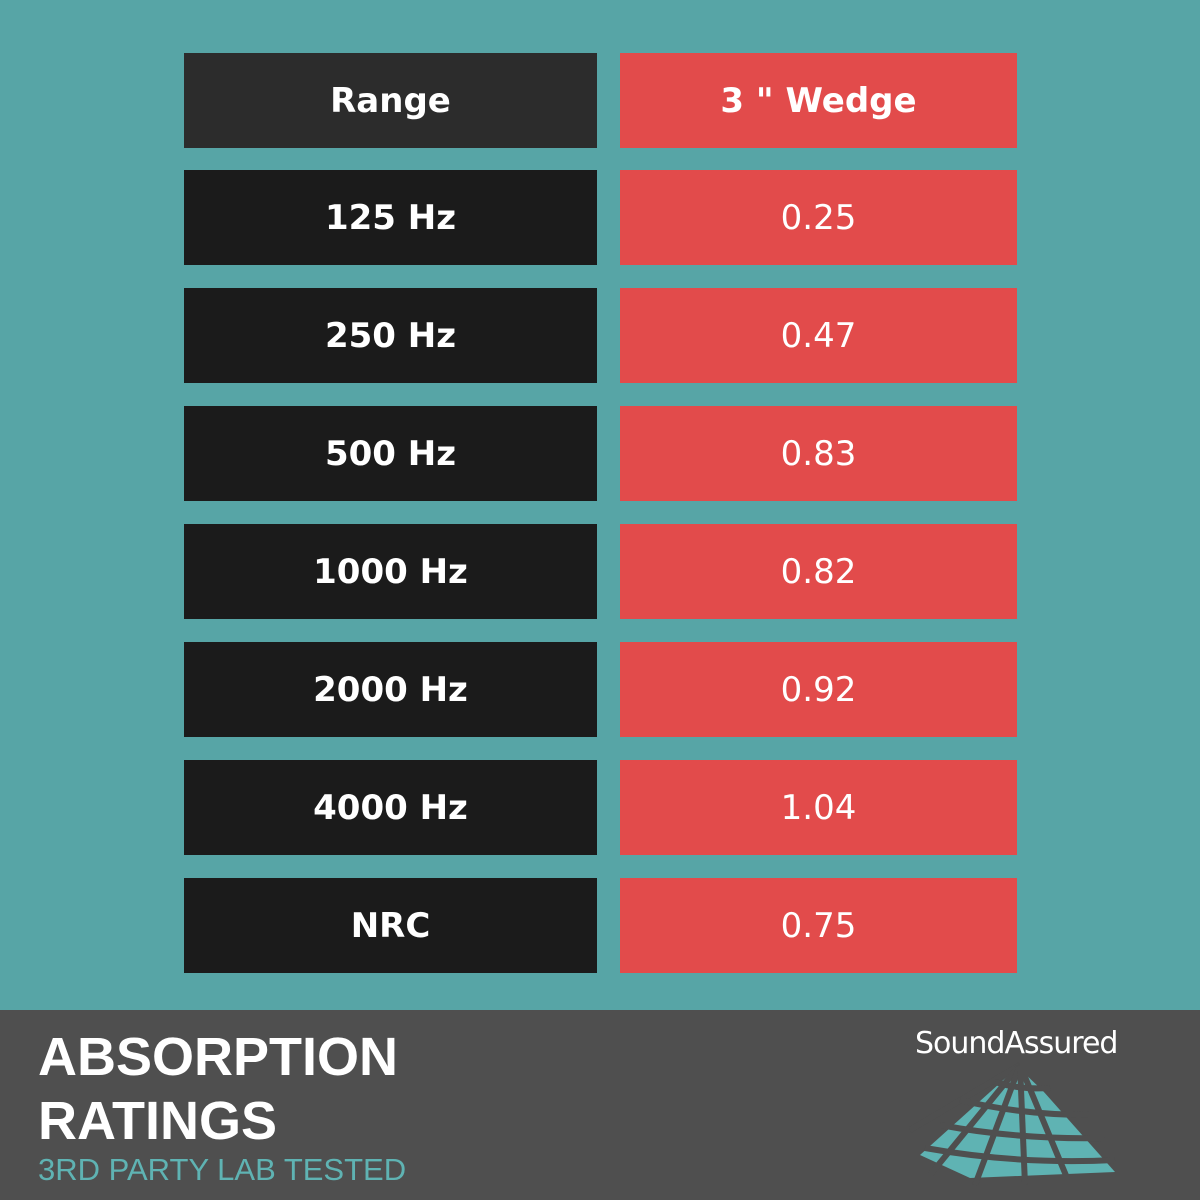  I want to click on header-cell: Range, so click(390, 100).